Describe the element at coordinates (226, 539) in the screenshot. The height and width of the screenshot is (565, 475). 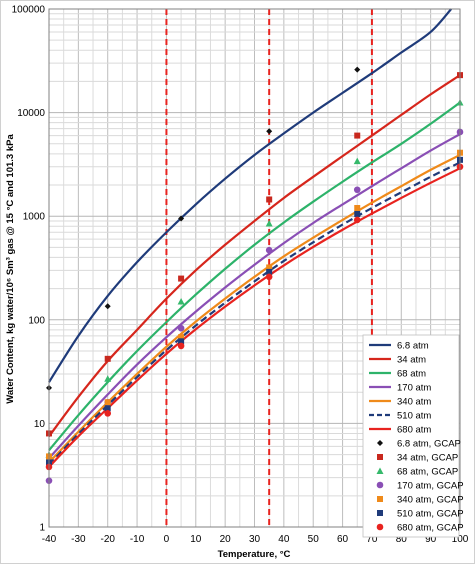
I see `x-tick-label: 20` at that location.